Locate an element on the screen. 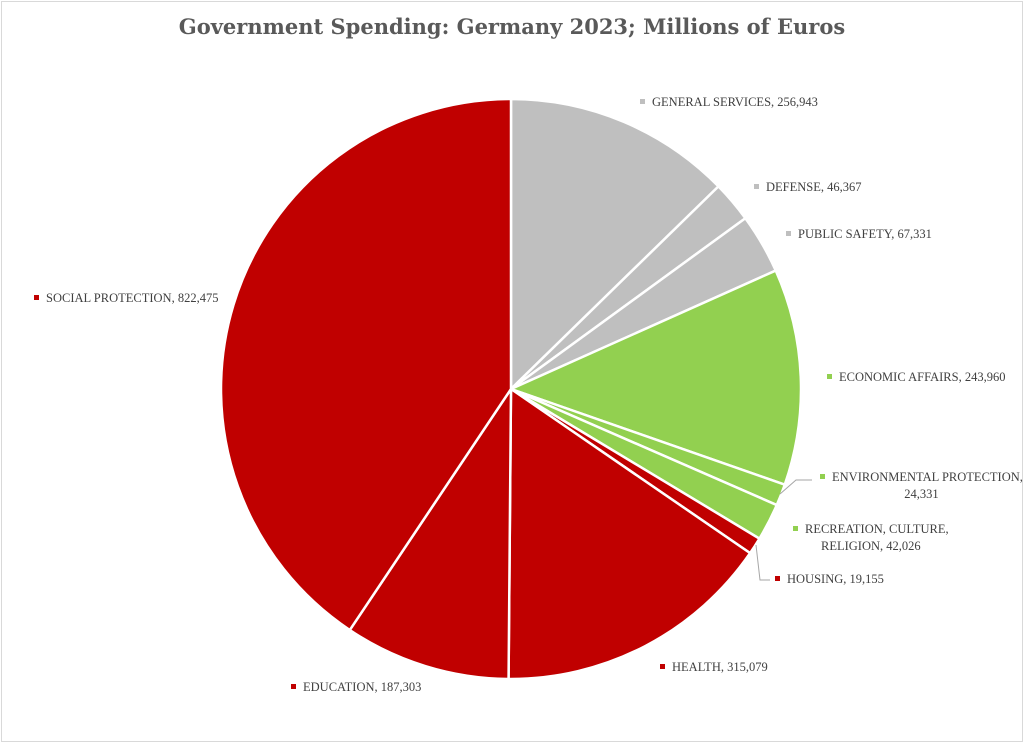  data-label: EDUCATION, 187,303 is located at coordinates (356, 687).